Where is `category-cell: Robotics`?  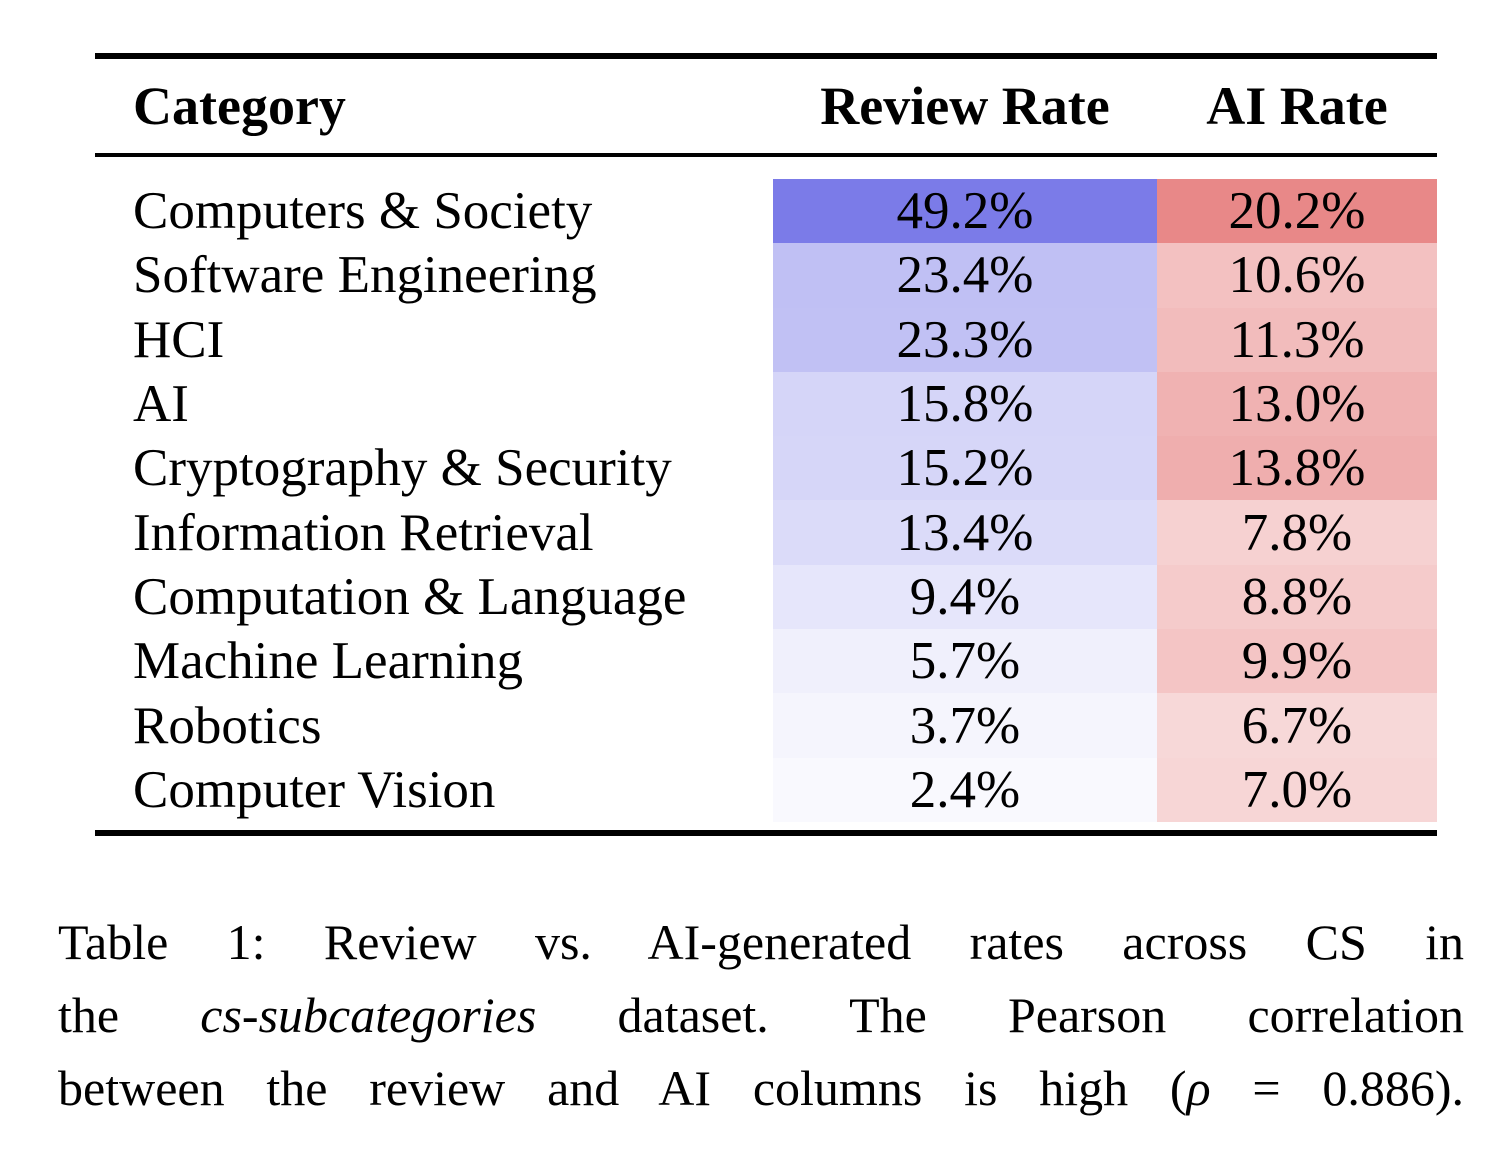
category-cell: Robotics is located at coordinates (227, 725).